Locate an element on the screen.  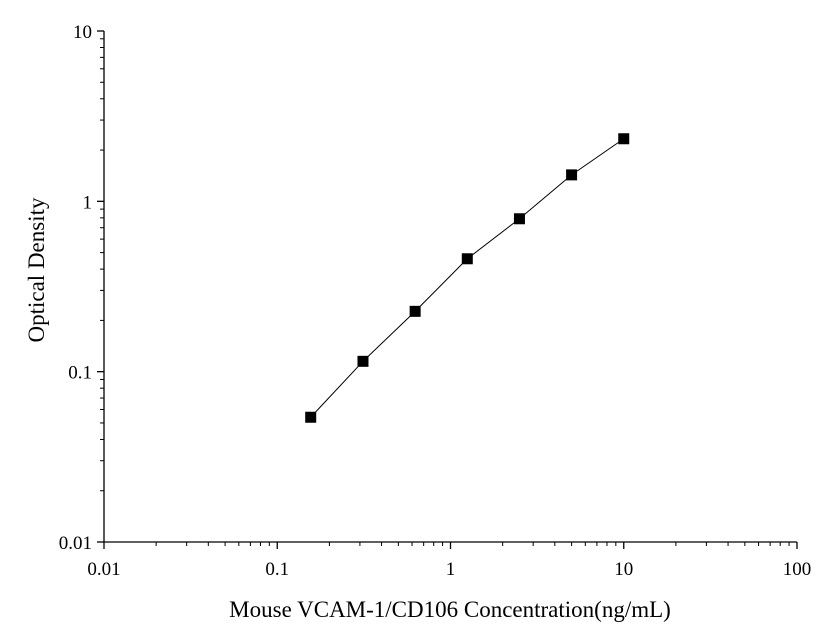
y-tick-label: 10 is located at coordinates (82, 32).